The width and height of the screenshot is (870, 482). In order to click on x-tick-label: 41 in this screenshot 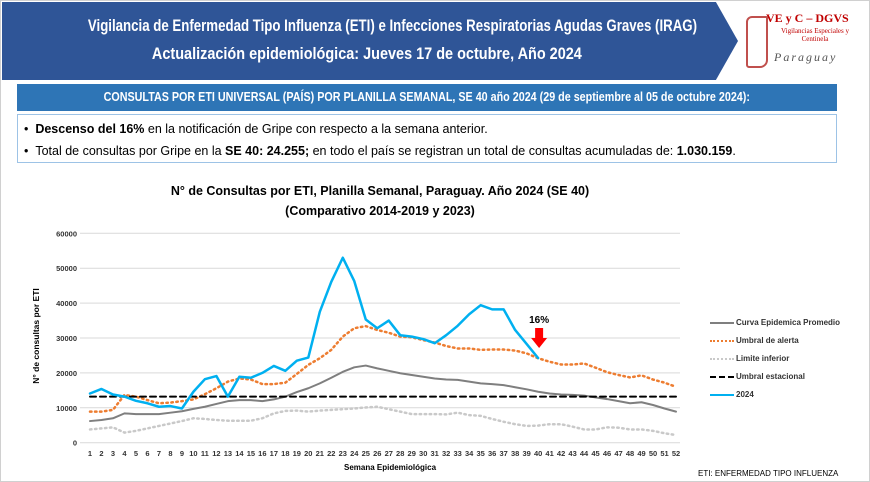, I will do `click(549, 453)`.